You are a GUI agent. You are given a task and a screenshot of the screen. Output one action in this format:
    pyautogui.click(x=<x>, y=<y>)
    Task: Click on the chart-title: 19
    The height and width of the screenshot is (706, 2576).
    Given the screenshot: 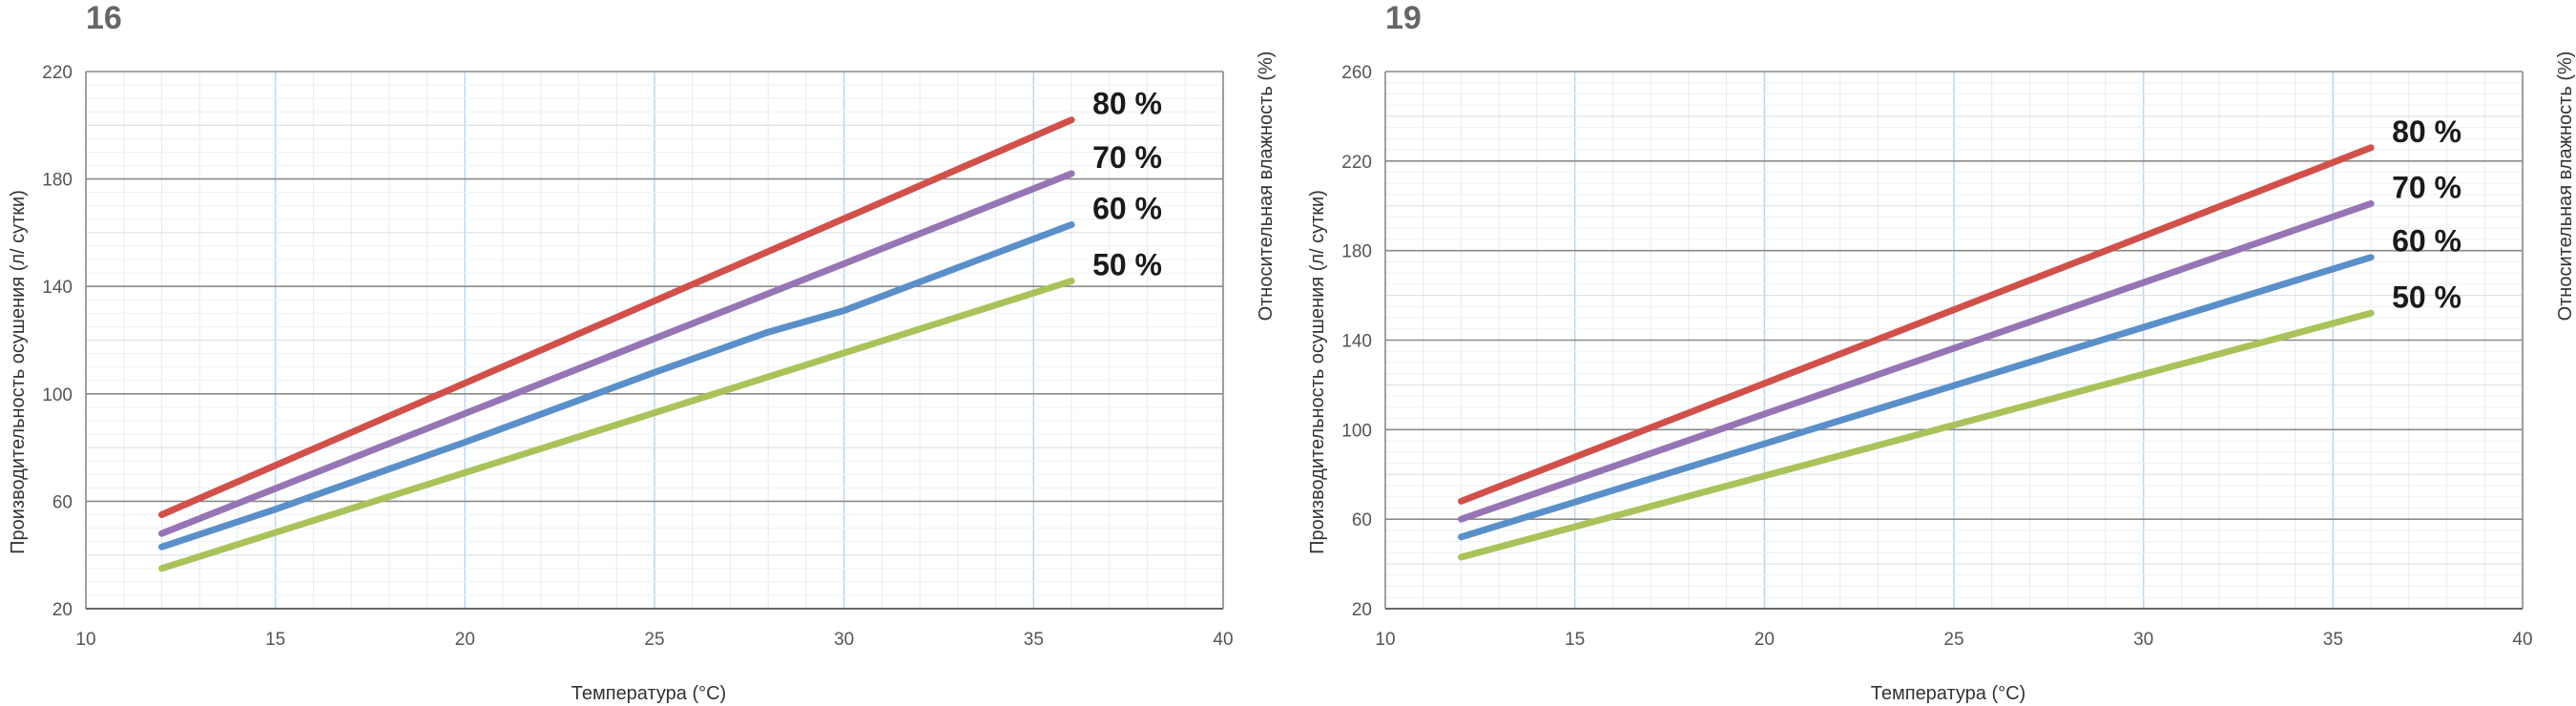 What is the action you would take?
    pyautogui.click(x=1403, y=18)
    